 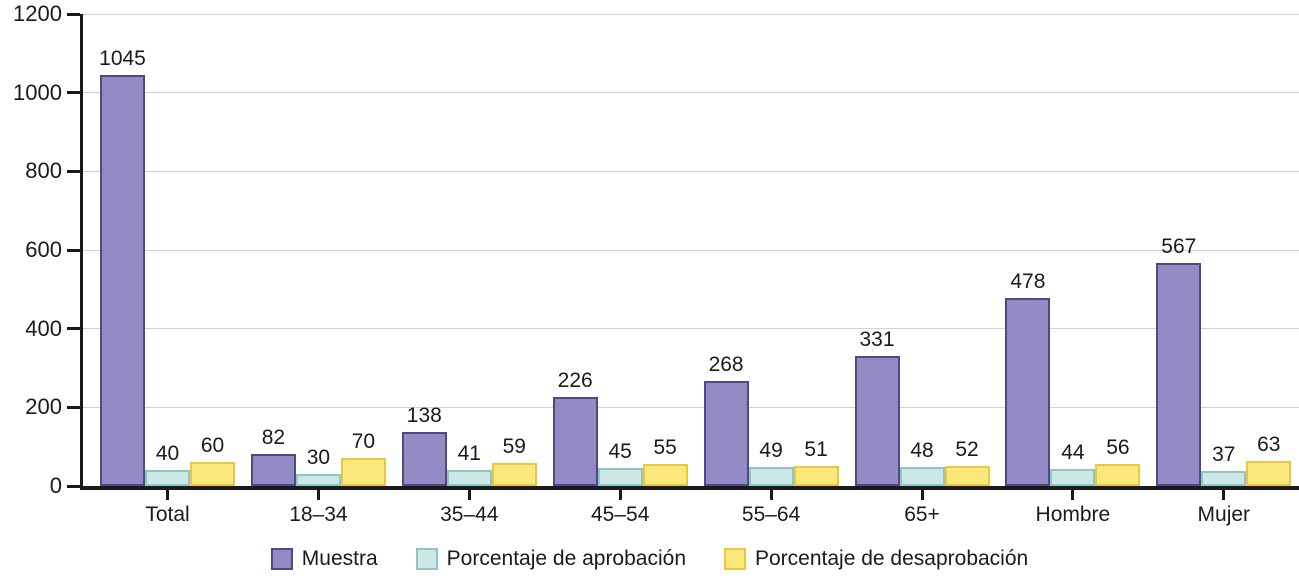 I want to click on bar-value-label: 30, so click(x=318, y=458).